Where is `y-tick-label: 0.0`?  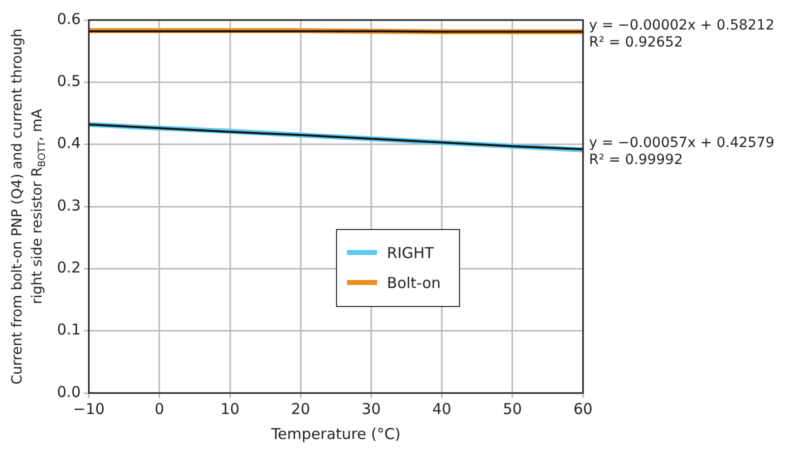
y-tick-label: 0.0 is located at coordinates (68, 391).